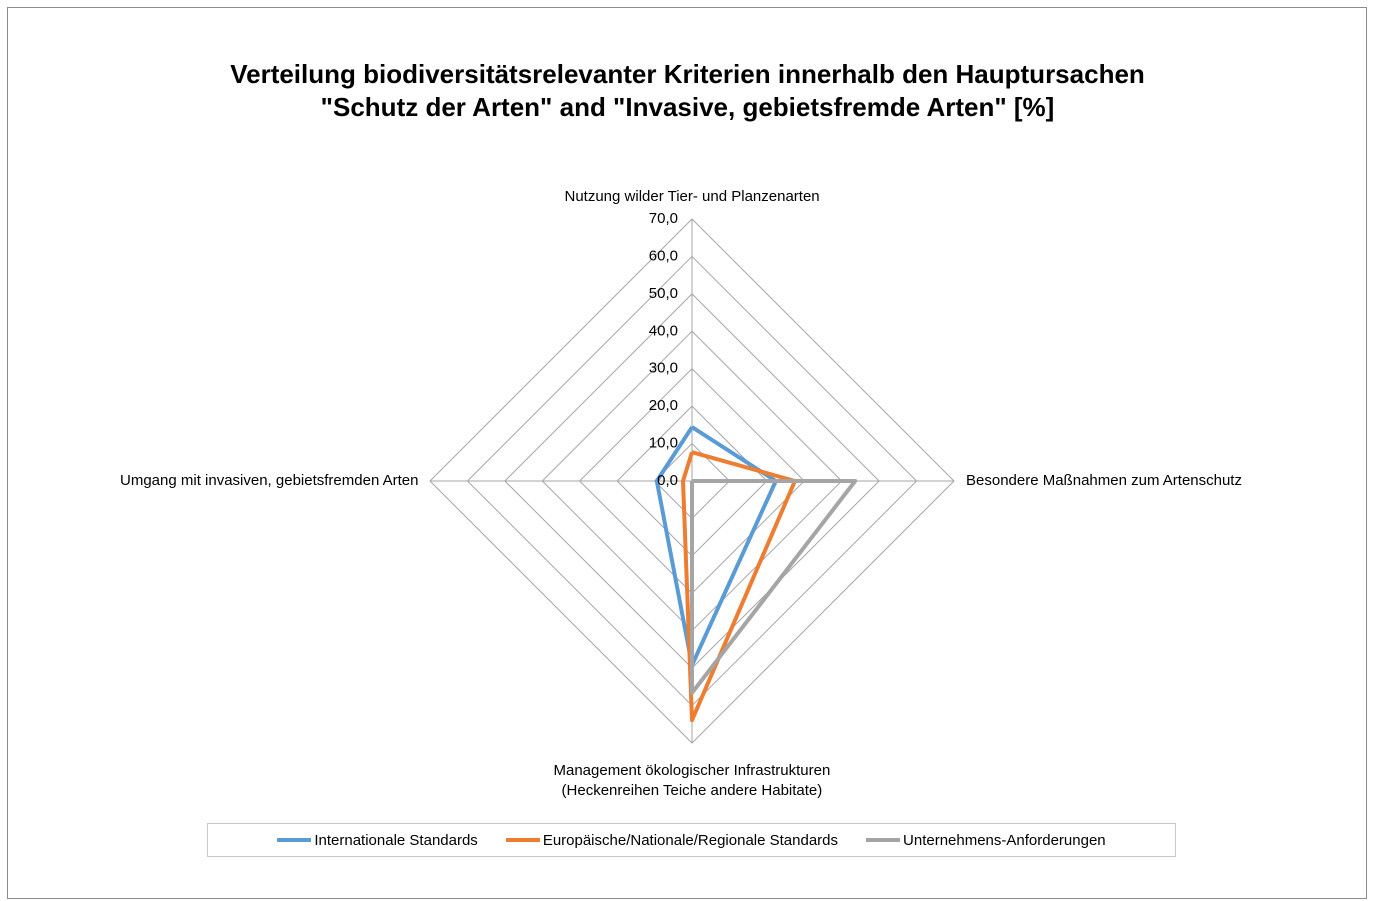 The height and width of the screenshot is (901, 1375). I want to click on legend-item: Unternehmens-Anforderungen, so click(986, 840).